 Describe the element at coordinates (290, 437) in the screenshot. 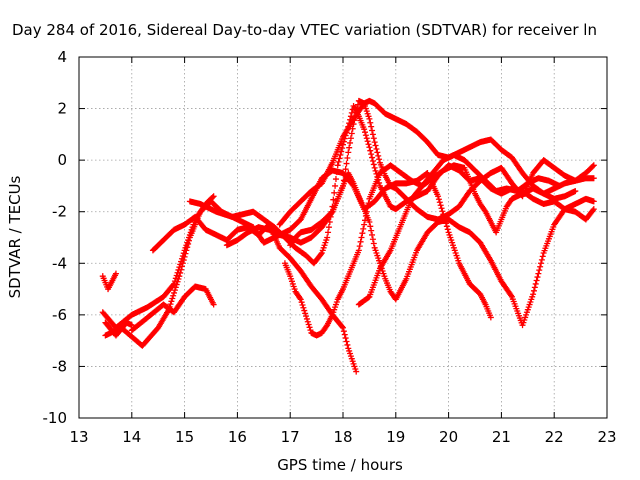

I see `x-tick-label: 17` at that location.